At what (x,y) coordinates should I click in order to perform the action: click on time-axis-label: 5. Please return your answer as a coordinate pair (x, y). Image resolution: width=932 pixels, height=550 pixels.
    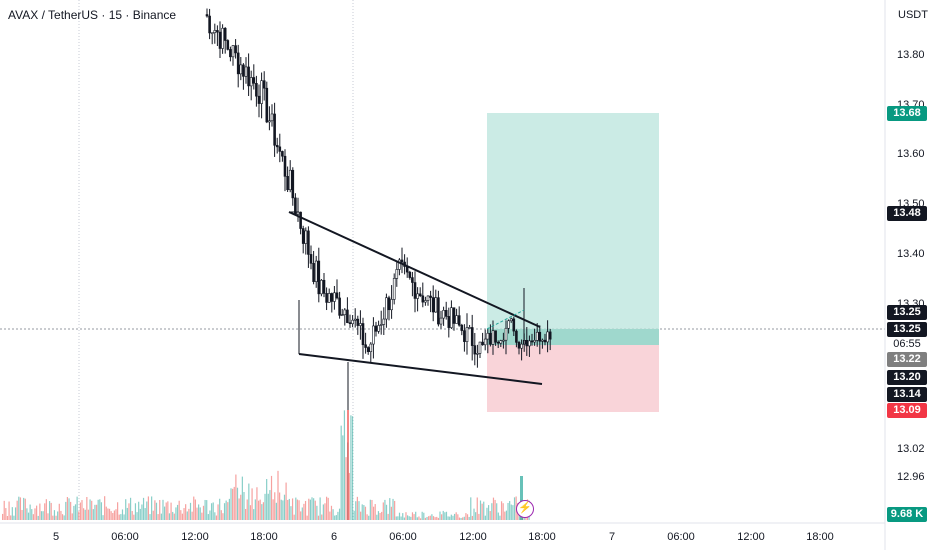
    Looking at the image, I should click on (56, 537).